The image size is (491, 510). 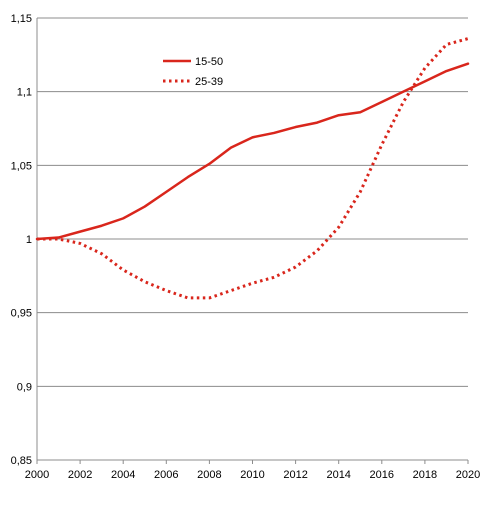 I want to click on x-tick-label: 2006, so click(x=166, y=475).